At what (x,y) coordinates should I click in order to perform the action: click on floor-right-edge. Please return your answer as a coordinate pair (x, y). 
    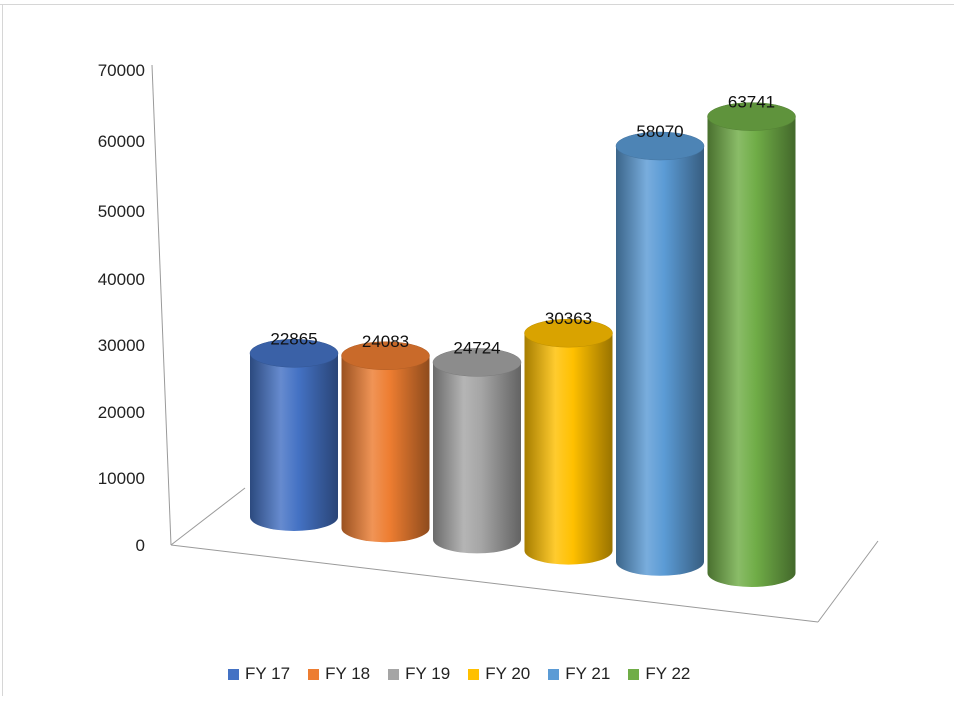
    Looking at the image, I should click on (848, 581).